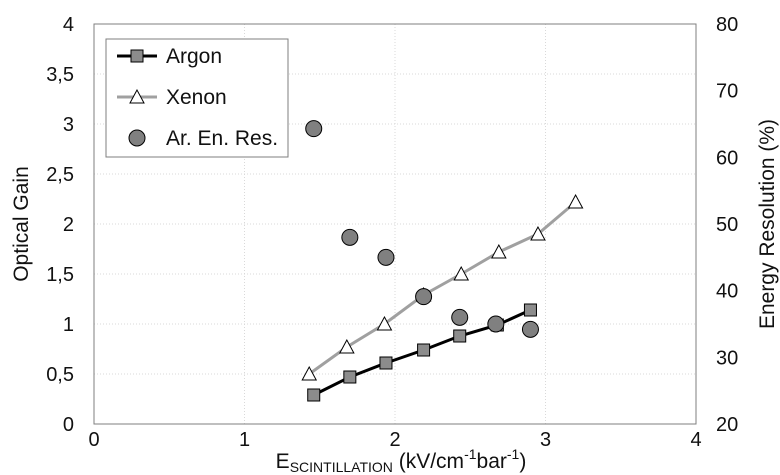 The height and width of the screenshot is (475, 780). Describe the element at coordinates (727, 358) in the screenshot. I see `y-right-tick-label: 30` at that location.